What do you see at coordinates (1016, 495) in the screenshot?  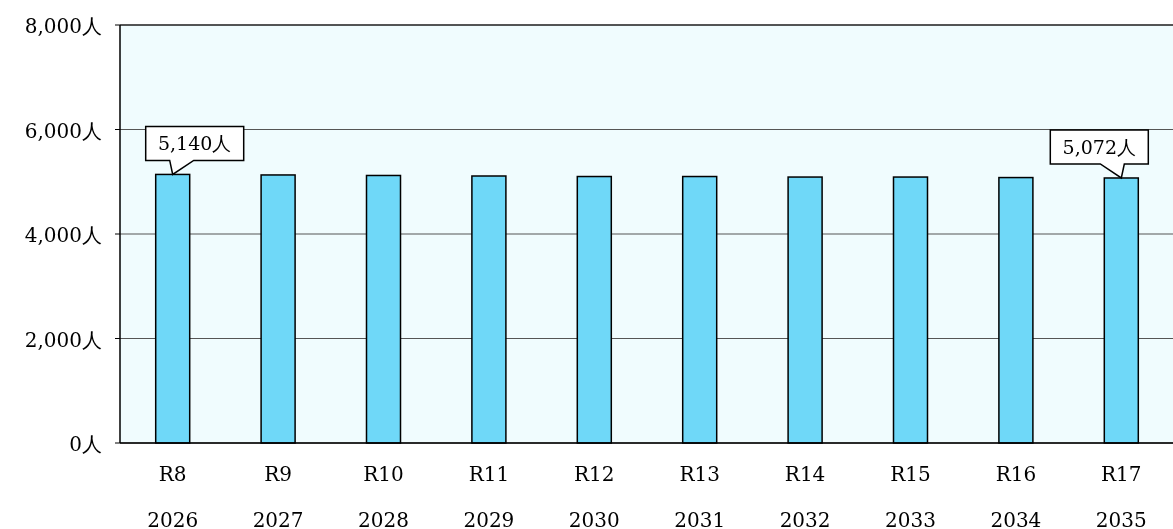 I see `x-tick-label: R16 2034` at bounding box center [1016, 495].